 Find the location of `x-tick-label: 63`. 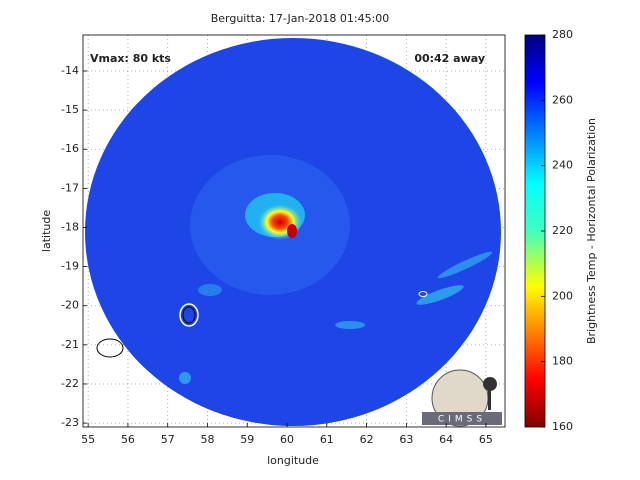

x-tick-label: 63 is located at coordinates (406, 439).